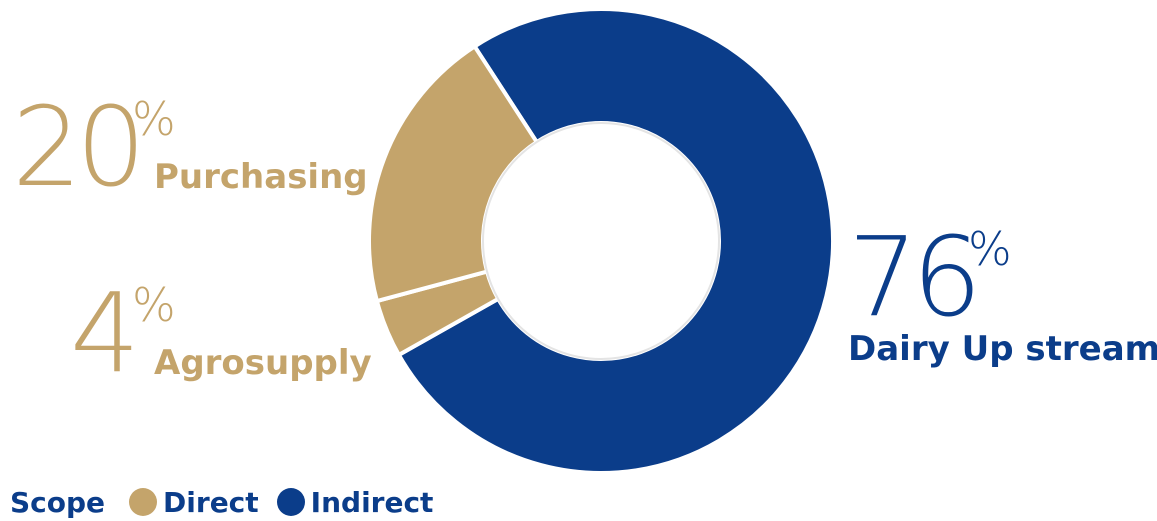 Image resolution: width=1157 pixels, height=521 pixels. I want to click on legend: Scope Direct Indirect, so click(230, 502).